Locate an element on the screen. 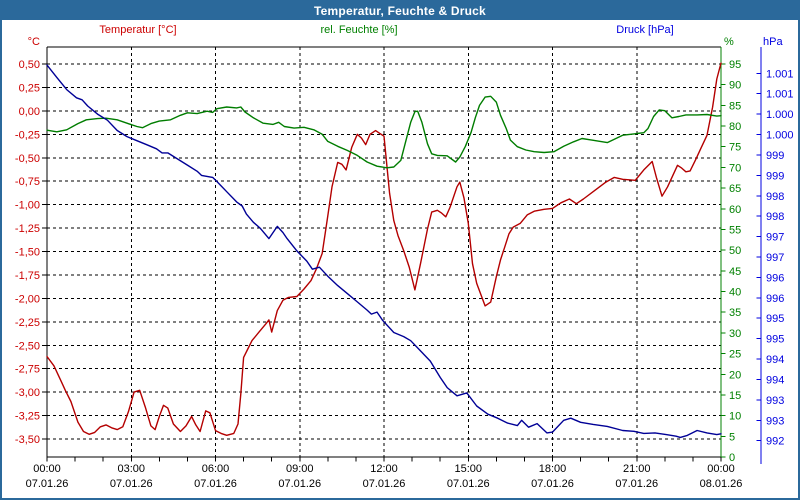 This screenshot has height=500, width=800. temperature-axis-label: -2,75 is located at coordinates (27, 370).